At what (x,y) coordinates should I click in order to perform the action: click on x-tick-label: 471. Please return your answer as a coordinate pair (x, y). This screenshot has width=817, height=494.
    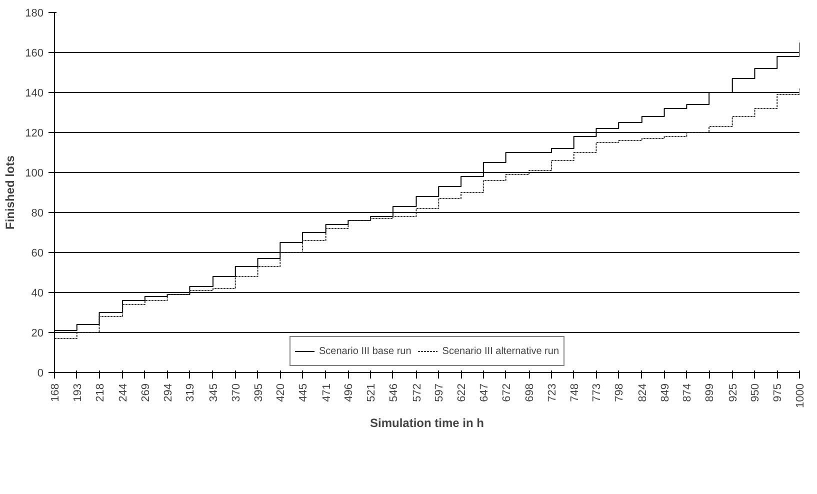
    Looking at the image, I should click on (326, 392).